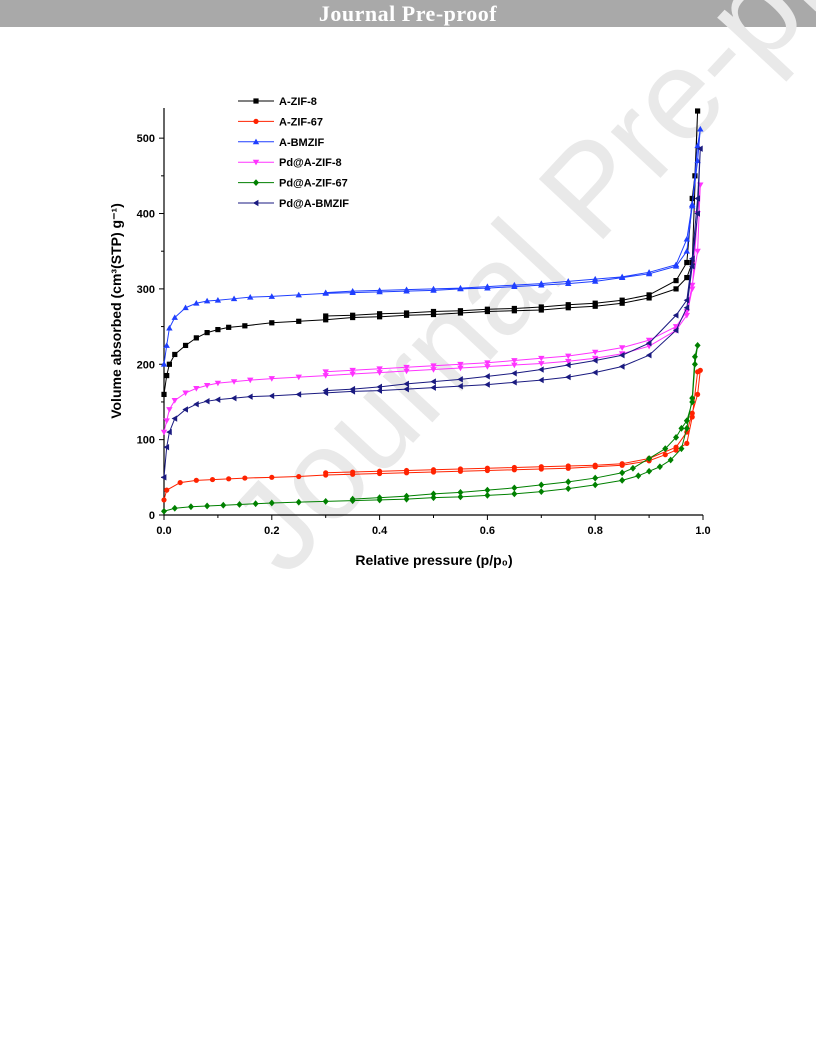 The width and height of the screenshot is (816, 1056). I want to click on journal-banner: Journal Pre-proof, so click(408, 13).